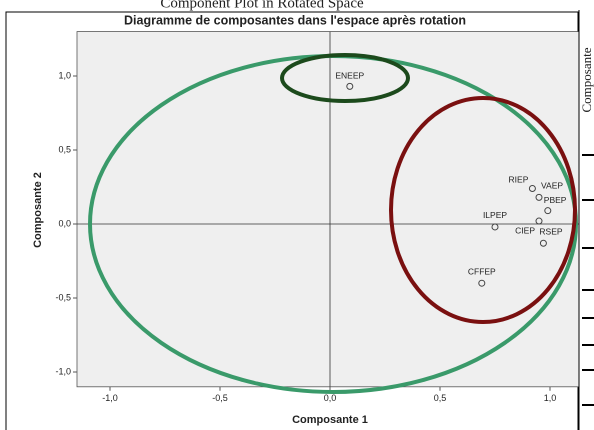 The height and width of the screenshot is (430, 594). What do you see at coordinates (63, 371) in the screenshot?
I see `y-tick-label: -1,0` at bounding box center [63, 371].